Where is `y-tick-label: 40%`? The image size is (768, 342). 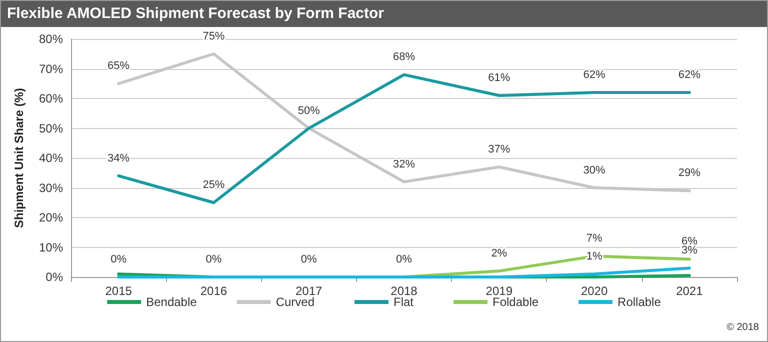
y-tick-label: 40% is located at coordinates (51, 158).